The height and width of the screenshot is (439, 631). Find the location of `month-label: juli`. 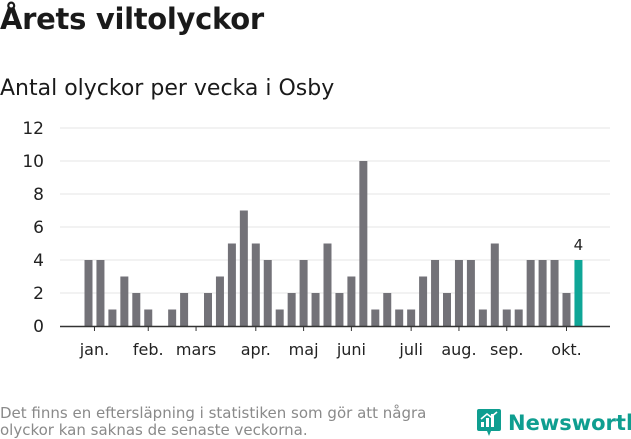

month-label: juli is located at coordinates (410, 349).